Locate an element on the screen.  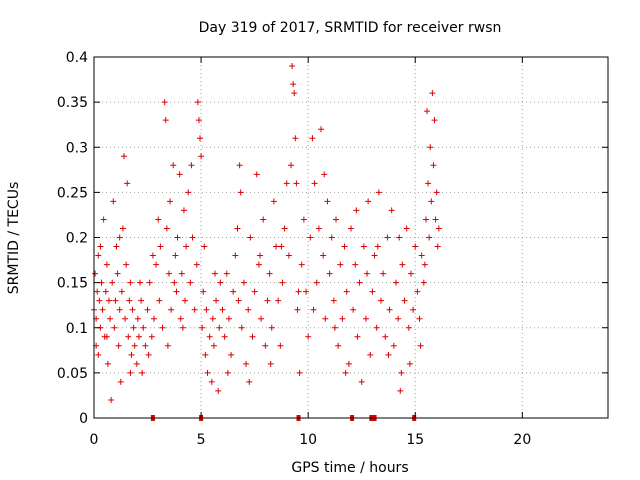
x-tick-label: 20 is located at coordinates (522, 440).